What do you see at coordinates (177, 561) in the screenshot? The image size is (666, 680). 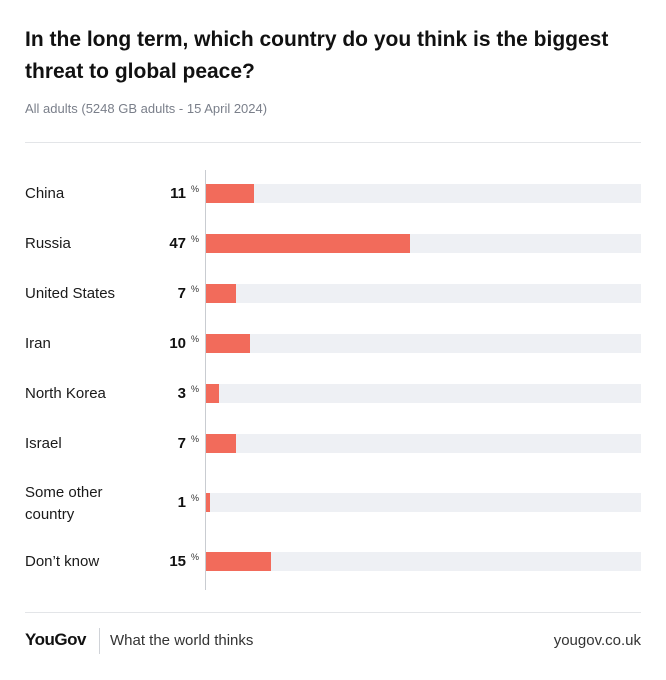 I see `value-label: 15` at bounding box center [177, 561].